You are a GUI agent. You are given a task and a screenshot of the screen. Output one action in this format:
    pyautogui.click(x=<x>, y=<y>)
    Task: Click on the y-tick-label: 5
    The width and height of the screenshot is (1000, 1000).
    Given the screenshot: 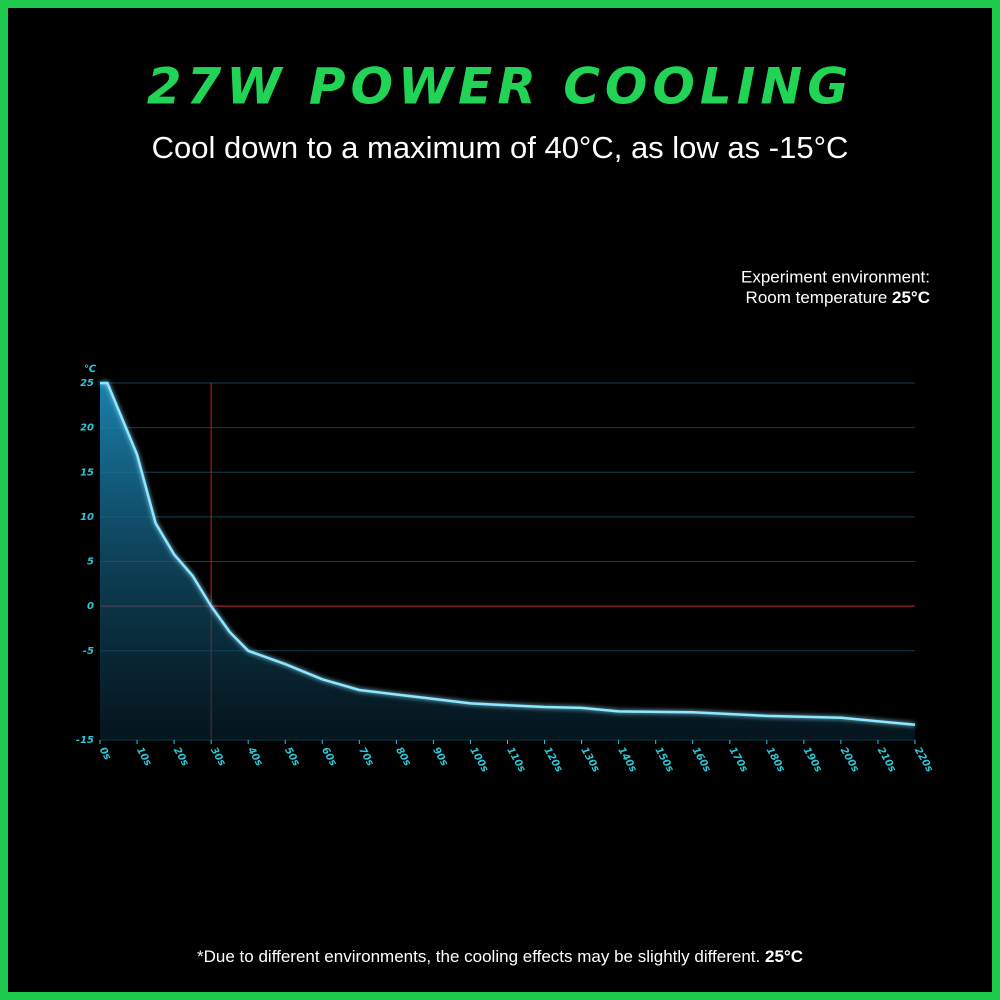 What is the action you would take?
    pyautogui.click(x=90, y=562)
    